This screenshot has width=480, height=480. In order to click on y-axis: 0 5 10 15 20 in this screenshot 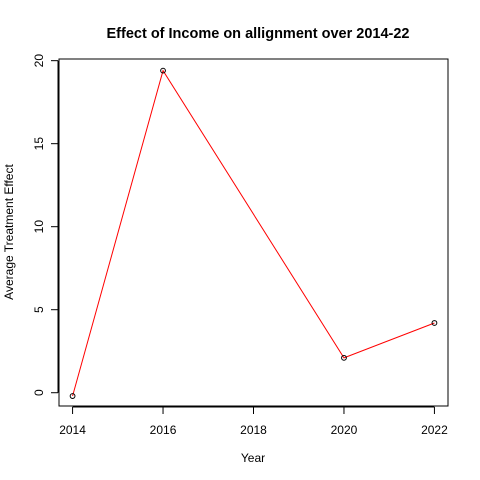, I will do `click(45, 225)`.